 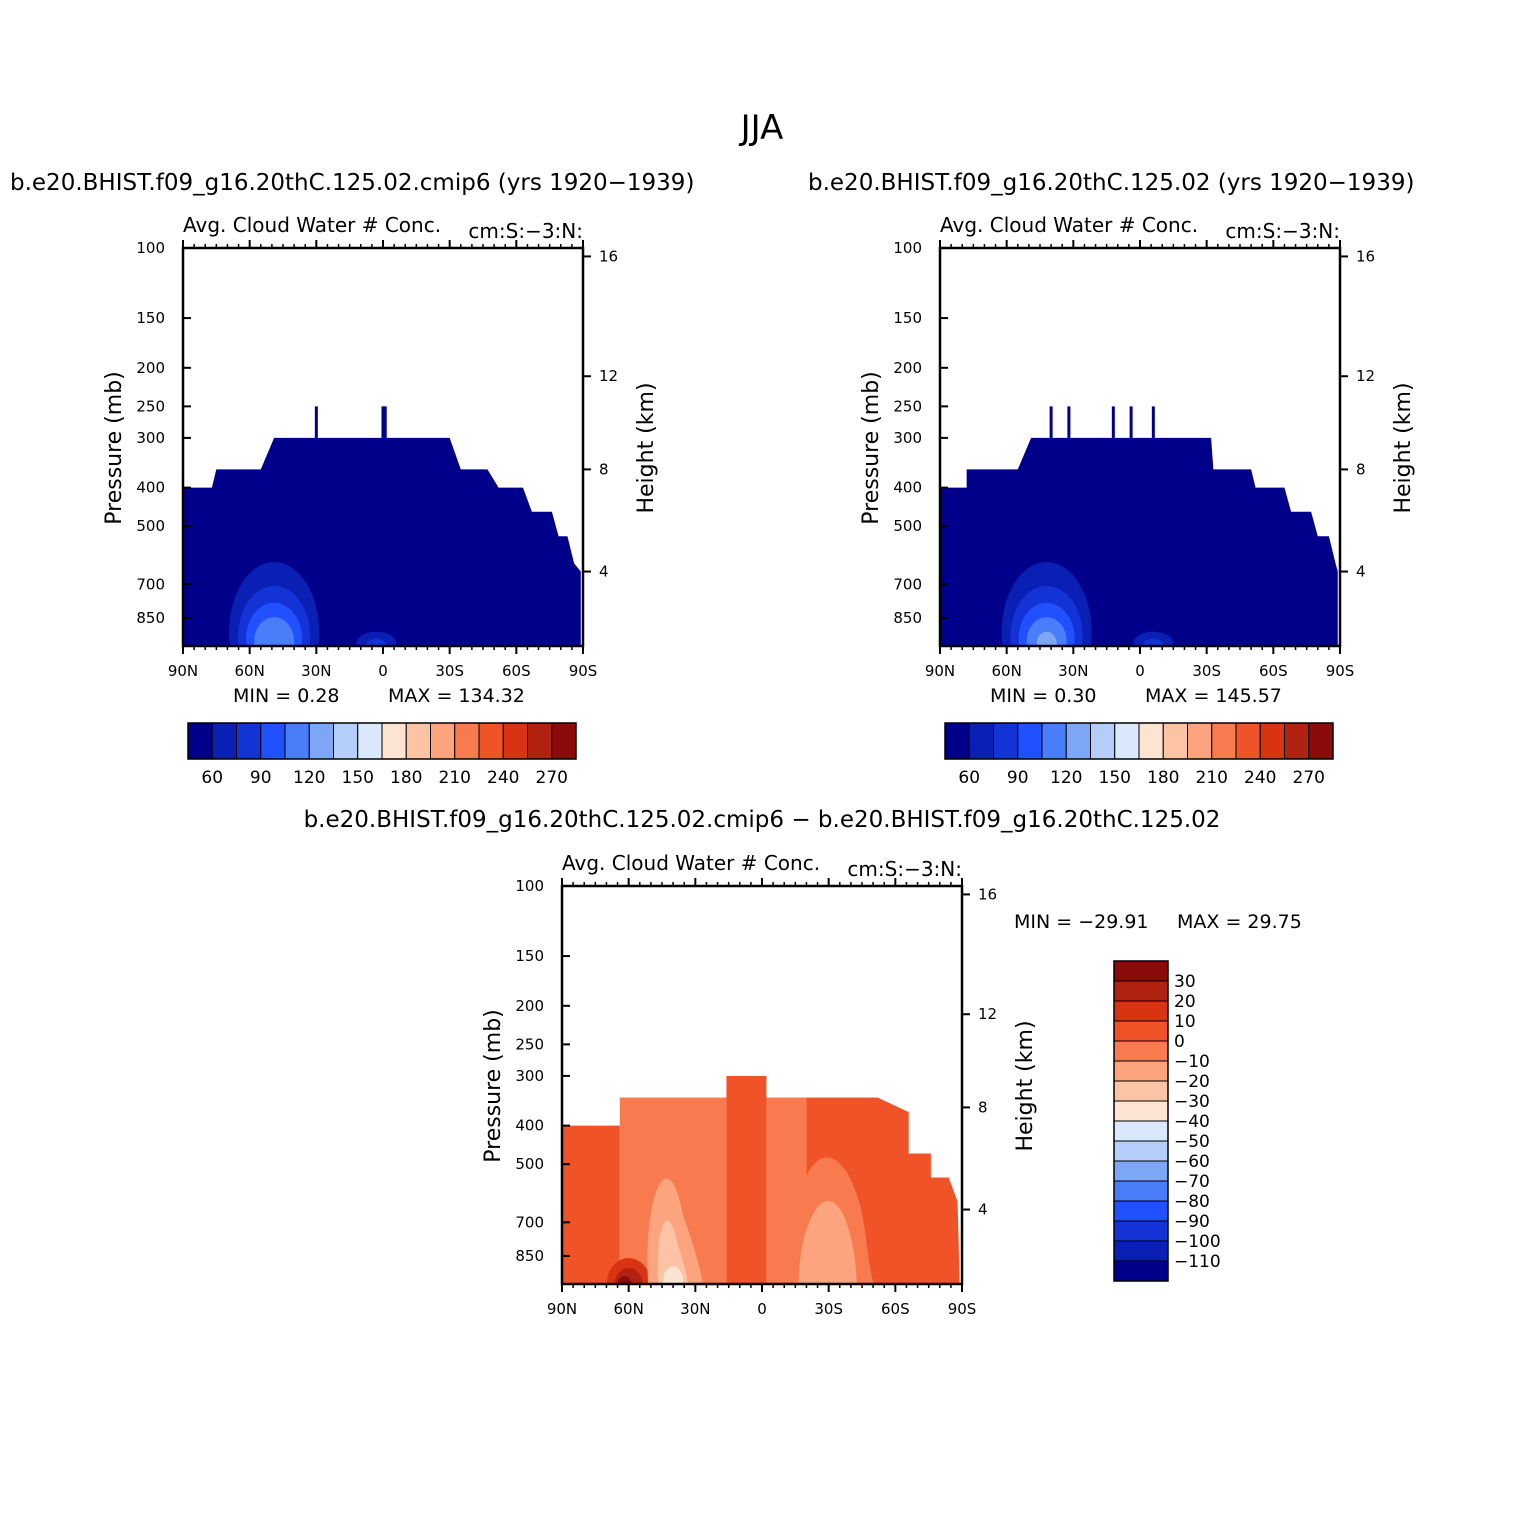 I want to click on colorbar-frame, so click(x=1141, y=1121).